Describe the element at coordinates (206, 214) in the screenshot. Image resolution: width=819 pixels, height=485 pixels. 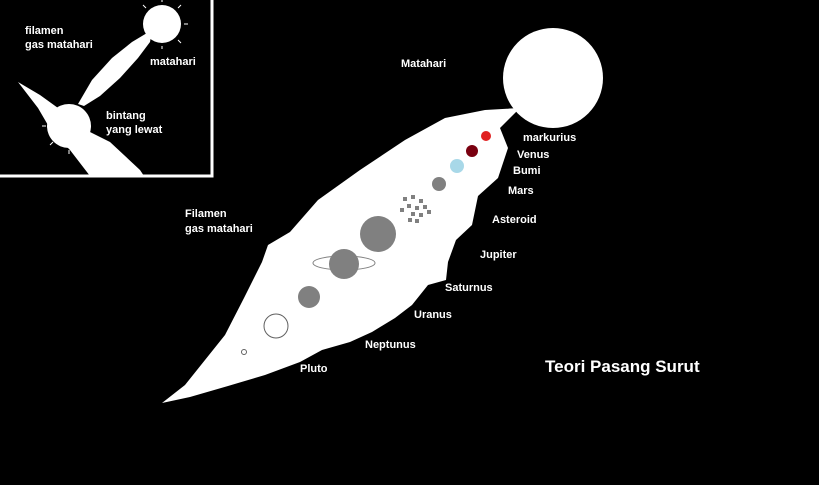
I see `label-filamen-1: Filamen` at that location.